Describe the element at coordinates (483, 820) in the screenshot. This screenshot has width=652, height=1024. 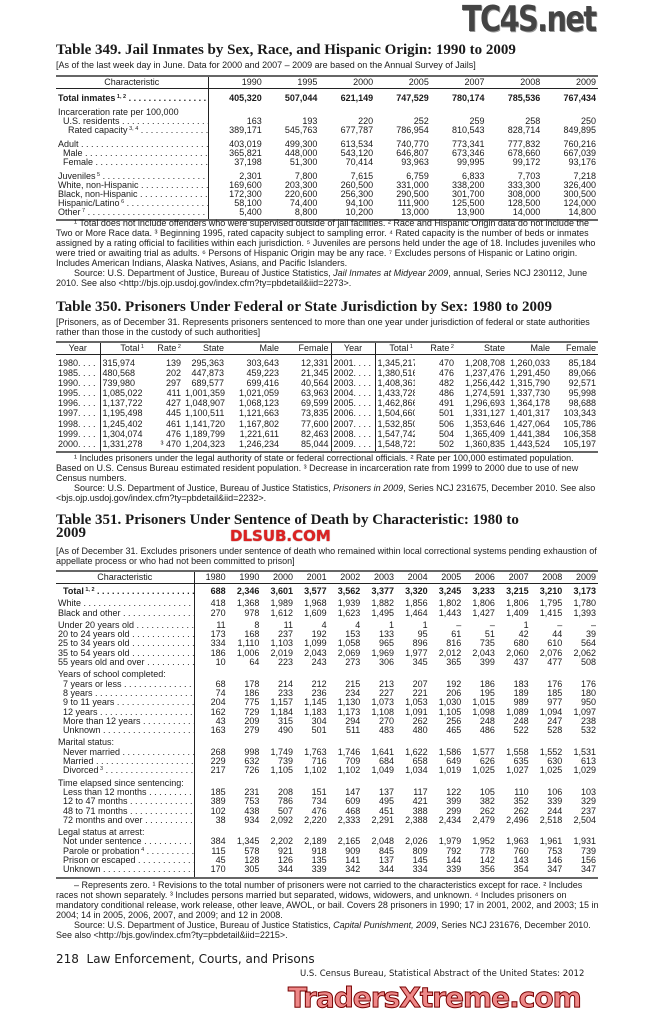
I see `value-cell: 2,479` at that location.